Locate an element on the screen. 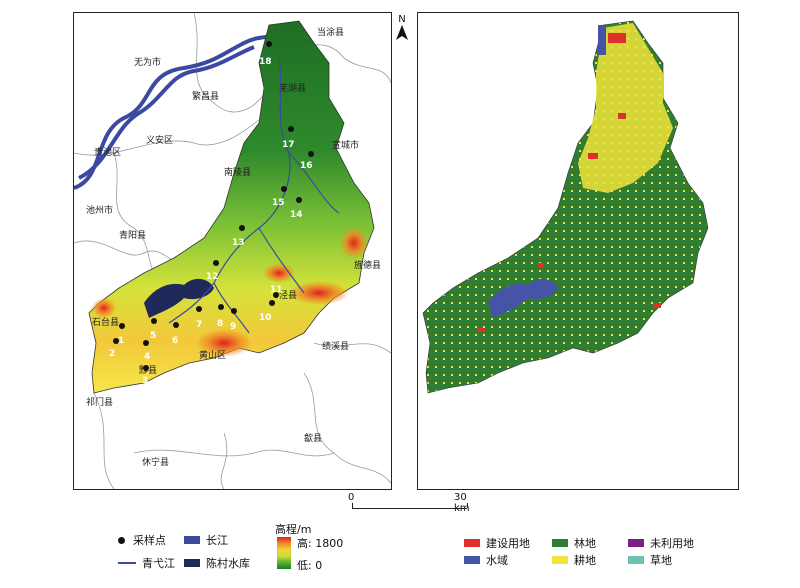 The image size is (800, 588). sample-point: 18 is located at coordinates (265, 54).